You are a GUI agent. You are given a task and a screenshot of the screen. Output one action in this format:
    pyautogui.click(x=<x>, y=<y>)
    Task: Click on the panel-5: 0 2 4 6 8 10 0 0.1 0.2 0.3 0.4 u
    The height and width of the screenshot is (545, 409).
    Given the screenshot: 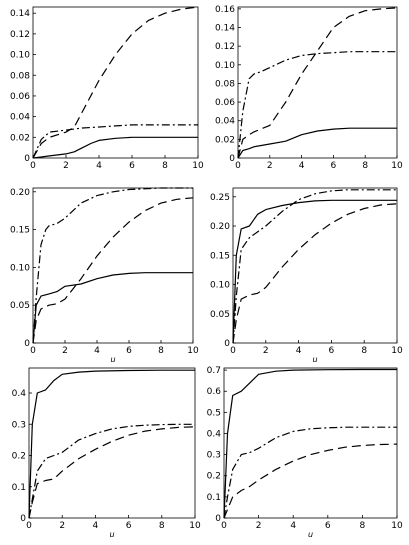 What is the action you would take?
    pyautogui.click(x=106, y=453)
    